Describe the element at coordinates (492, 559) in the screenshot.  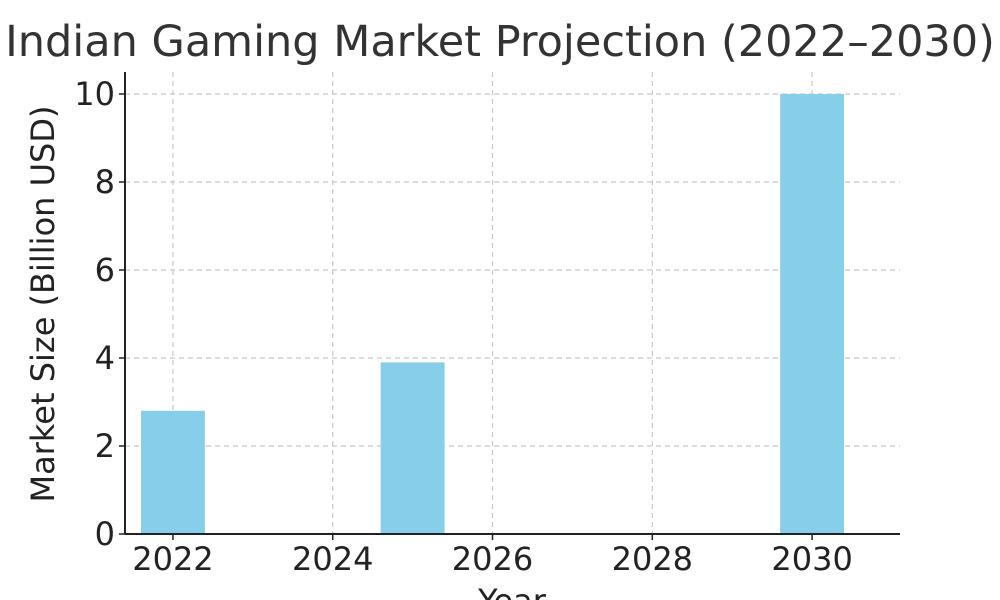
I see `x-tick-label-2026: 2026` at that location.